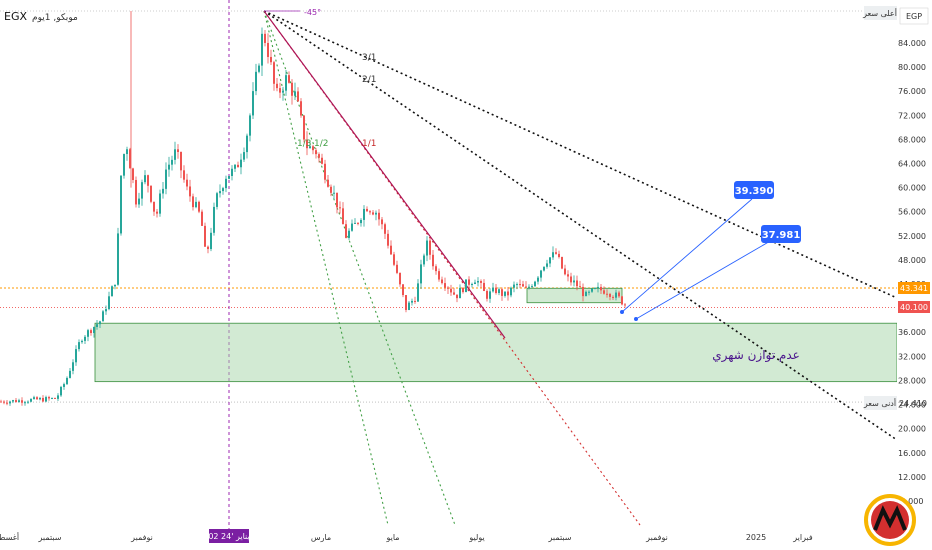 Image resolution: width=932 pixels, height=550 pixels. What do you see at coordinates (321, 537) in the screenshot?
I see `time-tick: مارس` at bounding box center [321, 537].